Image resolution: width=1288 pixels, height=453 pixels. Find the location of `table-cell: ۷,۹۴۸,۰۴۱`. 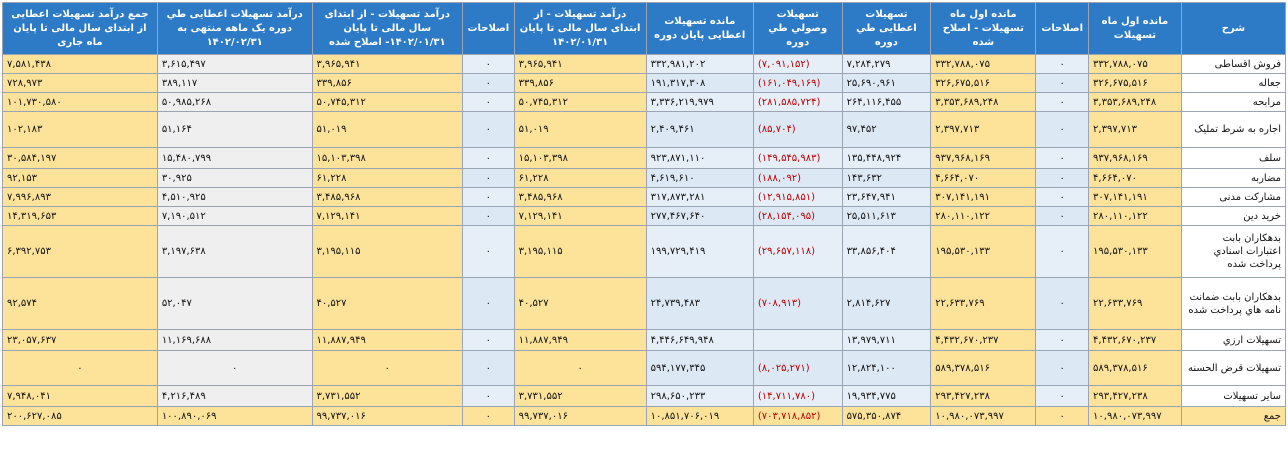

table-cell: ۷,۹۴۸,۰۴۱ is located at coordinates (80, 396).